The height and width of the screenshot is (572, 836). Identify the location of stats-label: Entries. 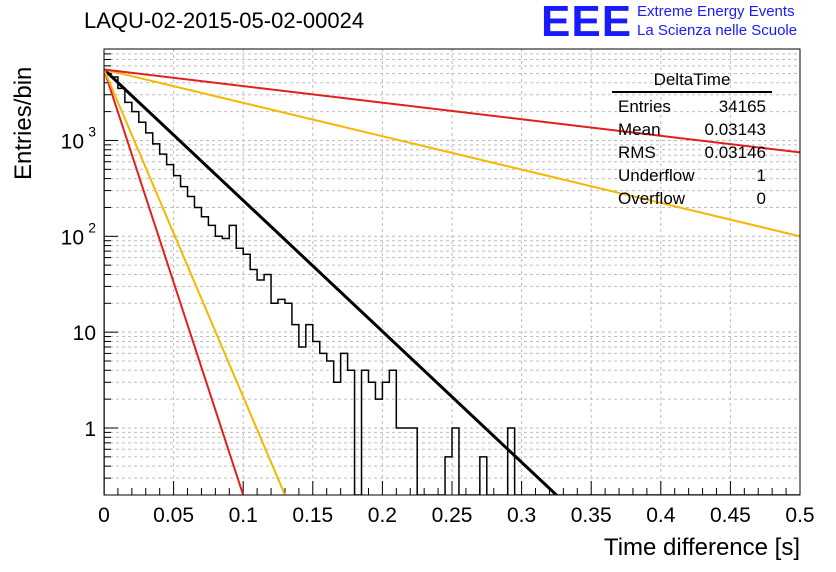
(644, 106).